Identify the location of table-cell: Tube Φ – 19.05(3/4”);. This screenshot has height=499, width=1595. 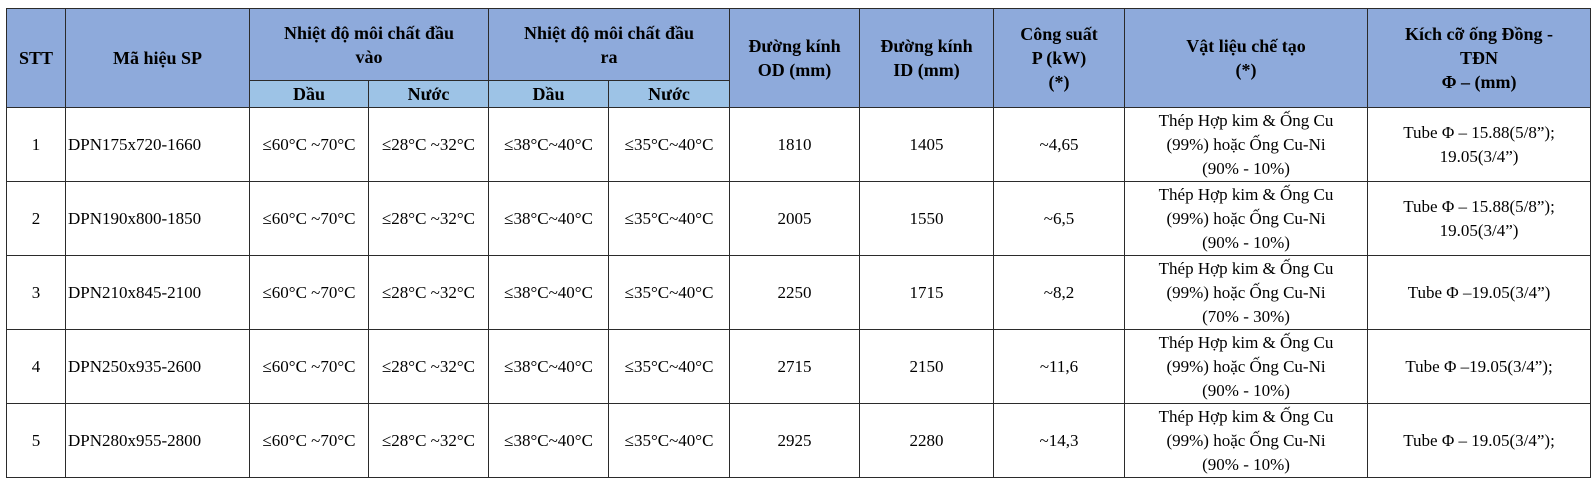
(1479, 440).